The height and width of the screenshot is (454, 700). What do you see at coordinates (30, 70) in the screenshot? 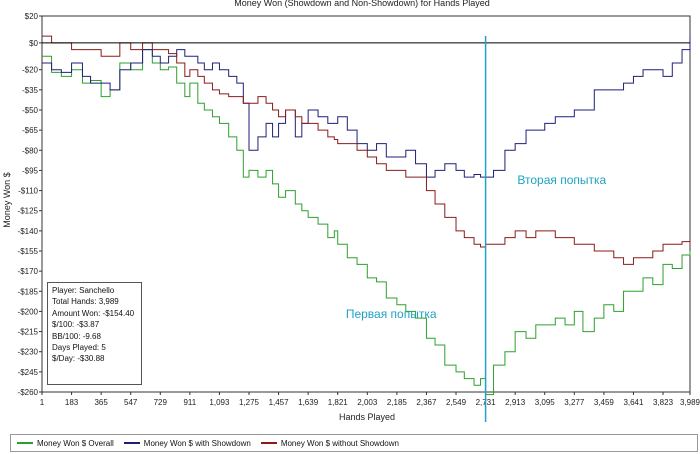
I see `y-tick-label: -$20` at bounding box center [30, 70].